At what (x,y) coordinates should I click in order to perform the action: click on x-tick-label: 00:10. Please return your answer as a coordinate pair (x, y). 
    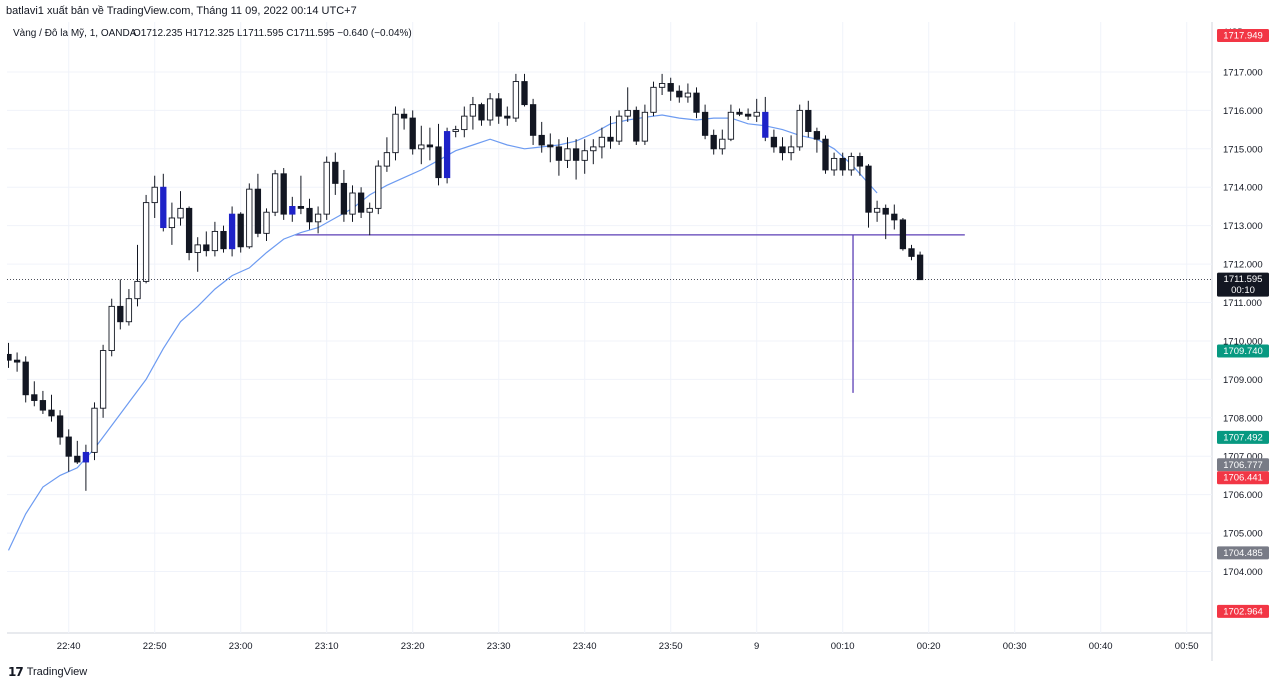
    Looking at the image, I should click on (843, 646).